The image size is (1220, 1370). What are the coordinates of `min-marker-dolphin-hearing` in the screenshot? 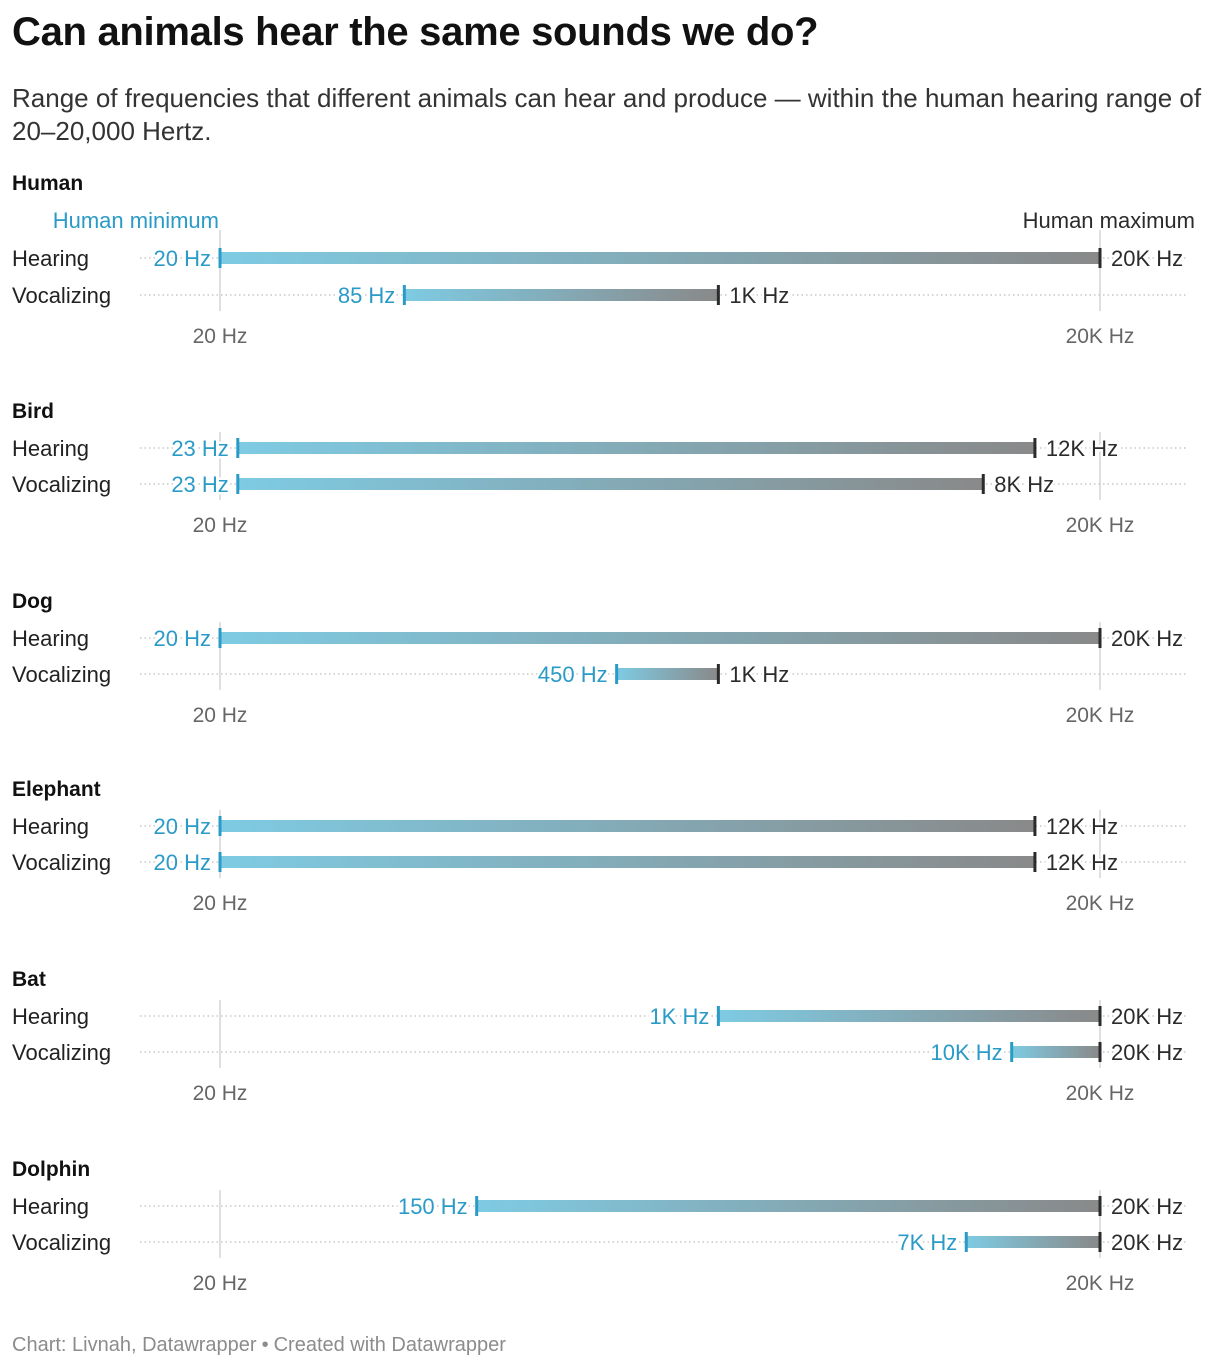 It's located at (477, 1206).